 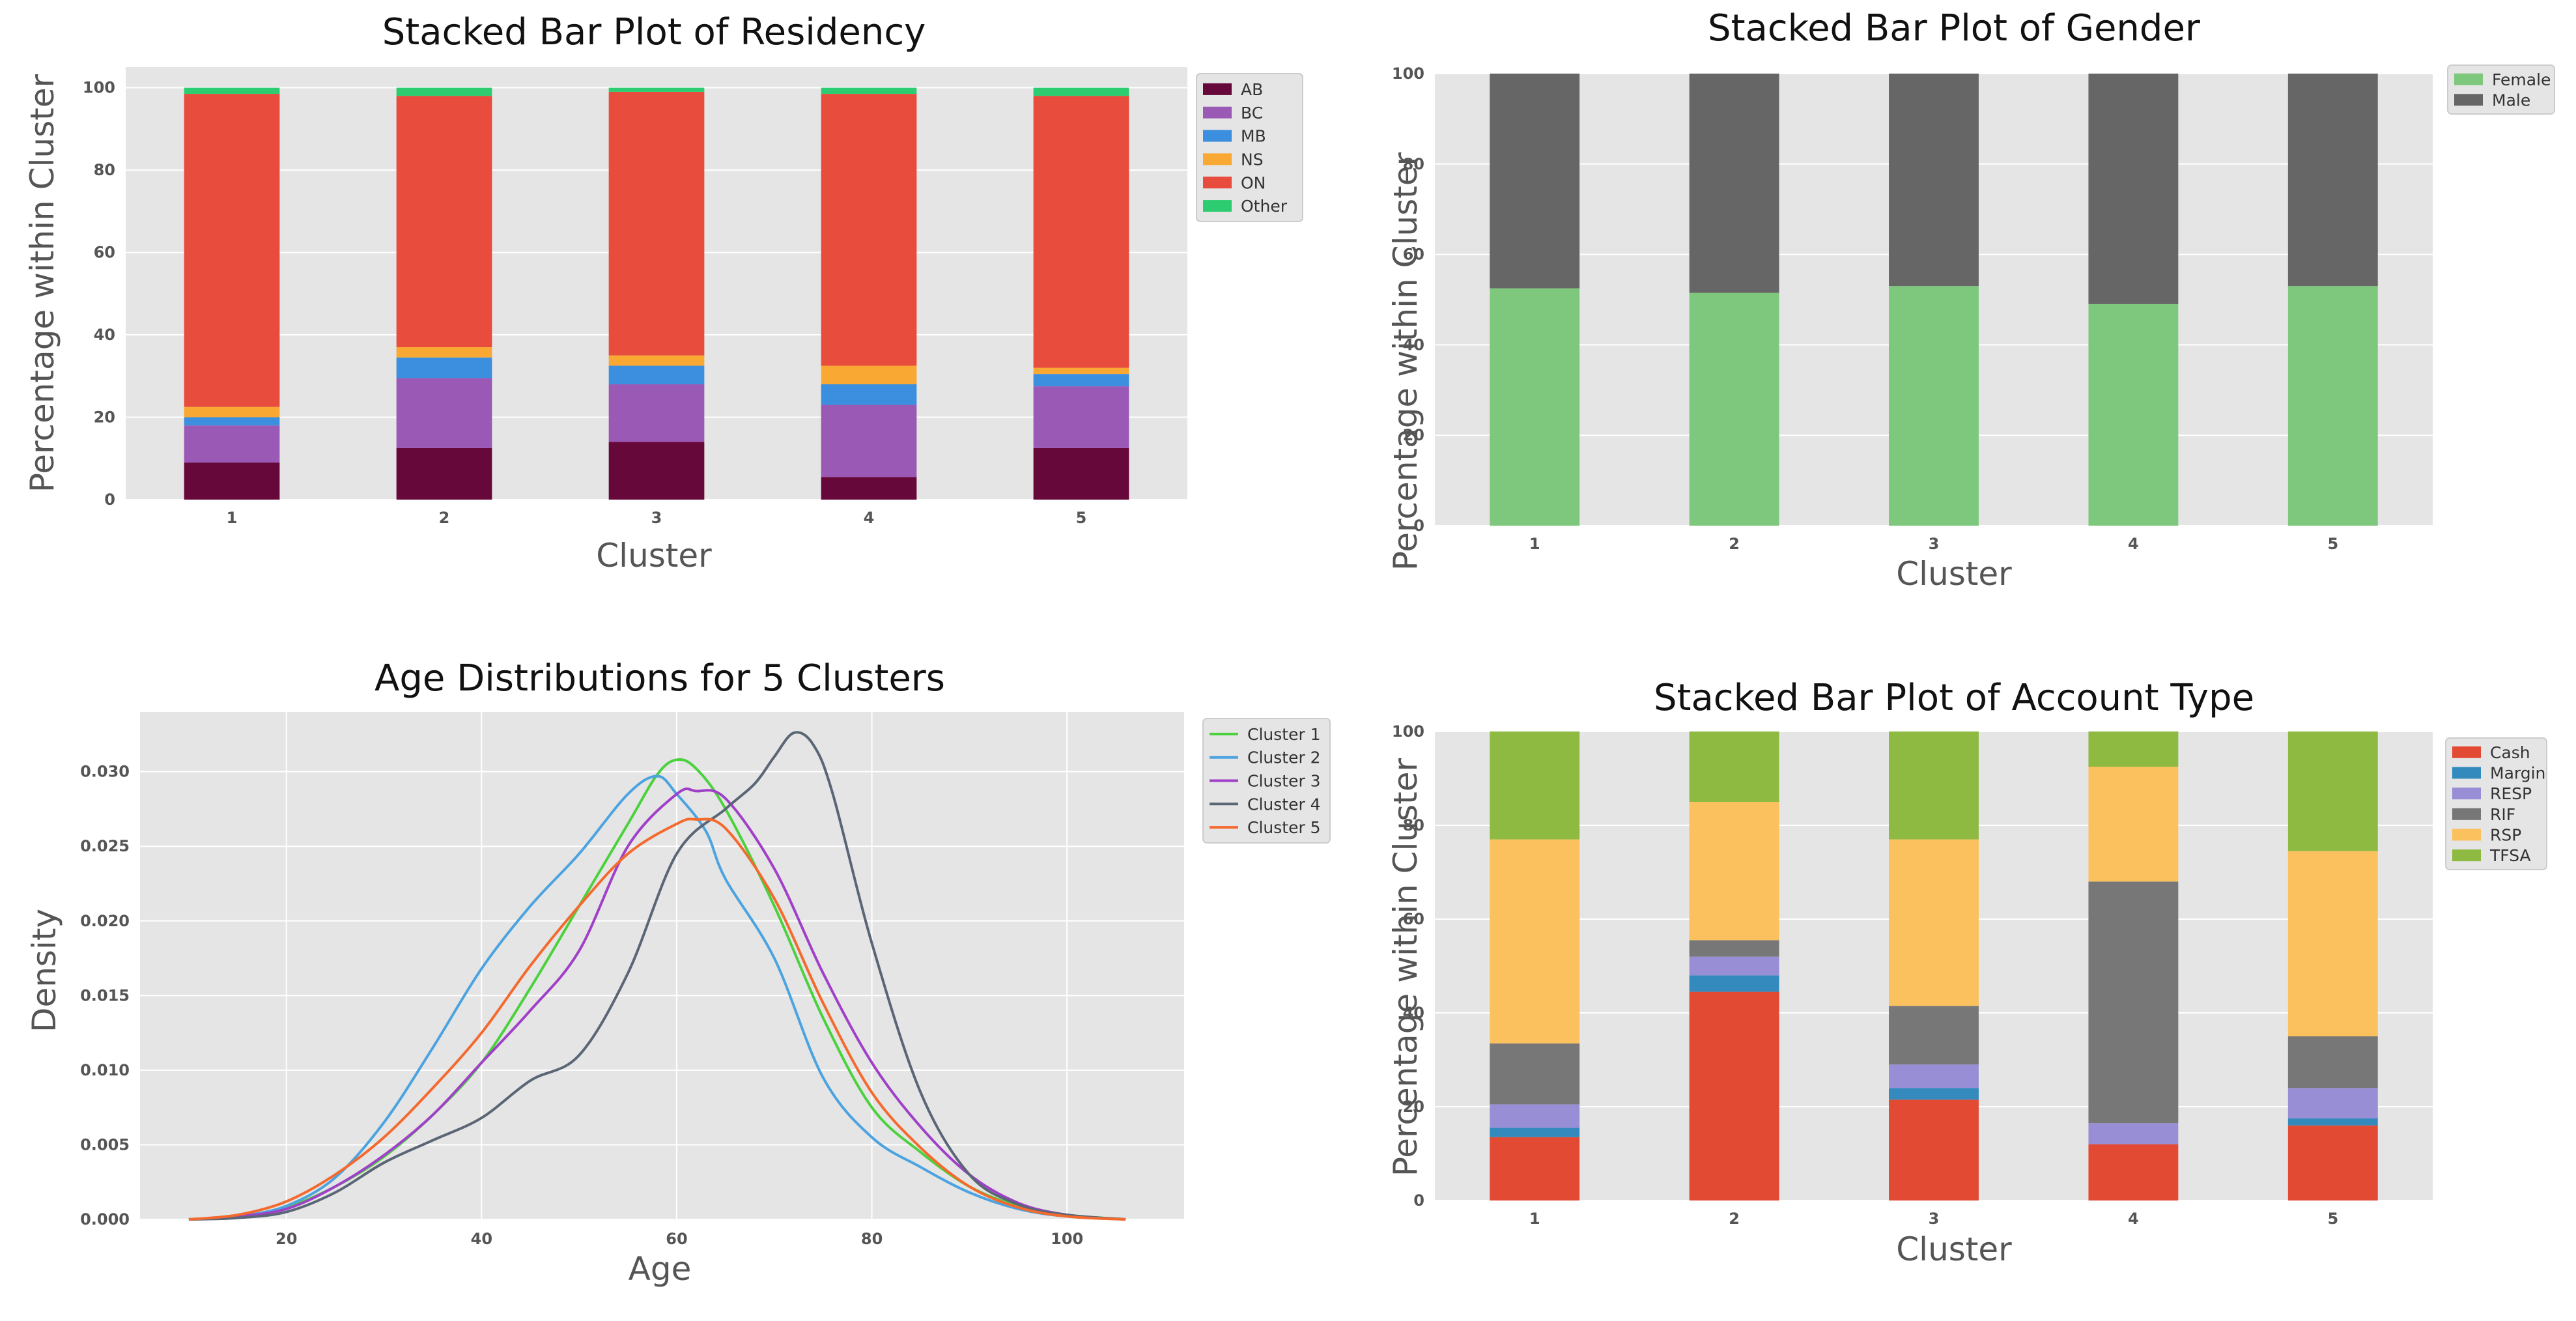 I want to click on legend-label: ON, so click(x=1253, y=182).